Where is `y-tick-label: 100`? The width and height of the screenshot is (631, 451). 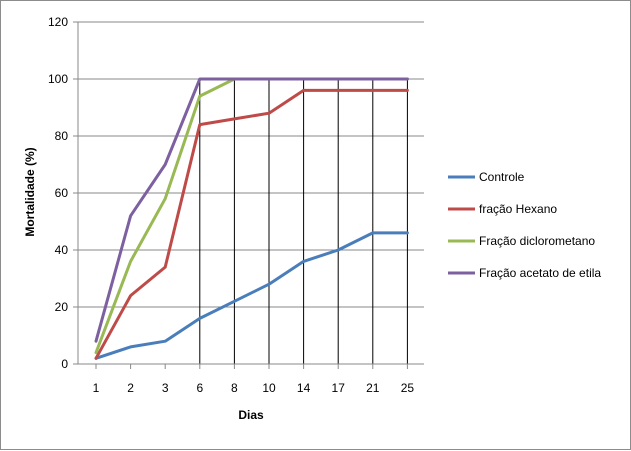
y-tick-label: 100 is located at coordinates (58, 79).